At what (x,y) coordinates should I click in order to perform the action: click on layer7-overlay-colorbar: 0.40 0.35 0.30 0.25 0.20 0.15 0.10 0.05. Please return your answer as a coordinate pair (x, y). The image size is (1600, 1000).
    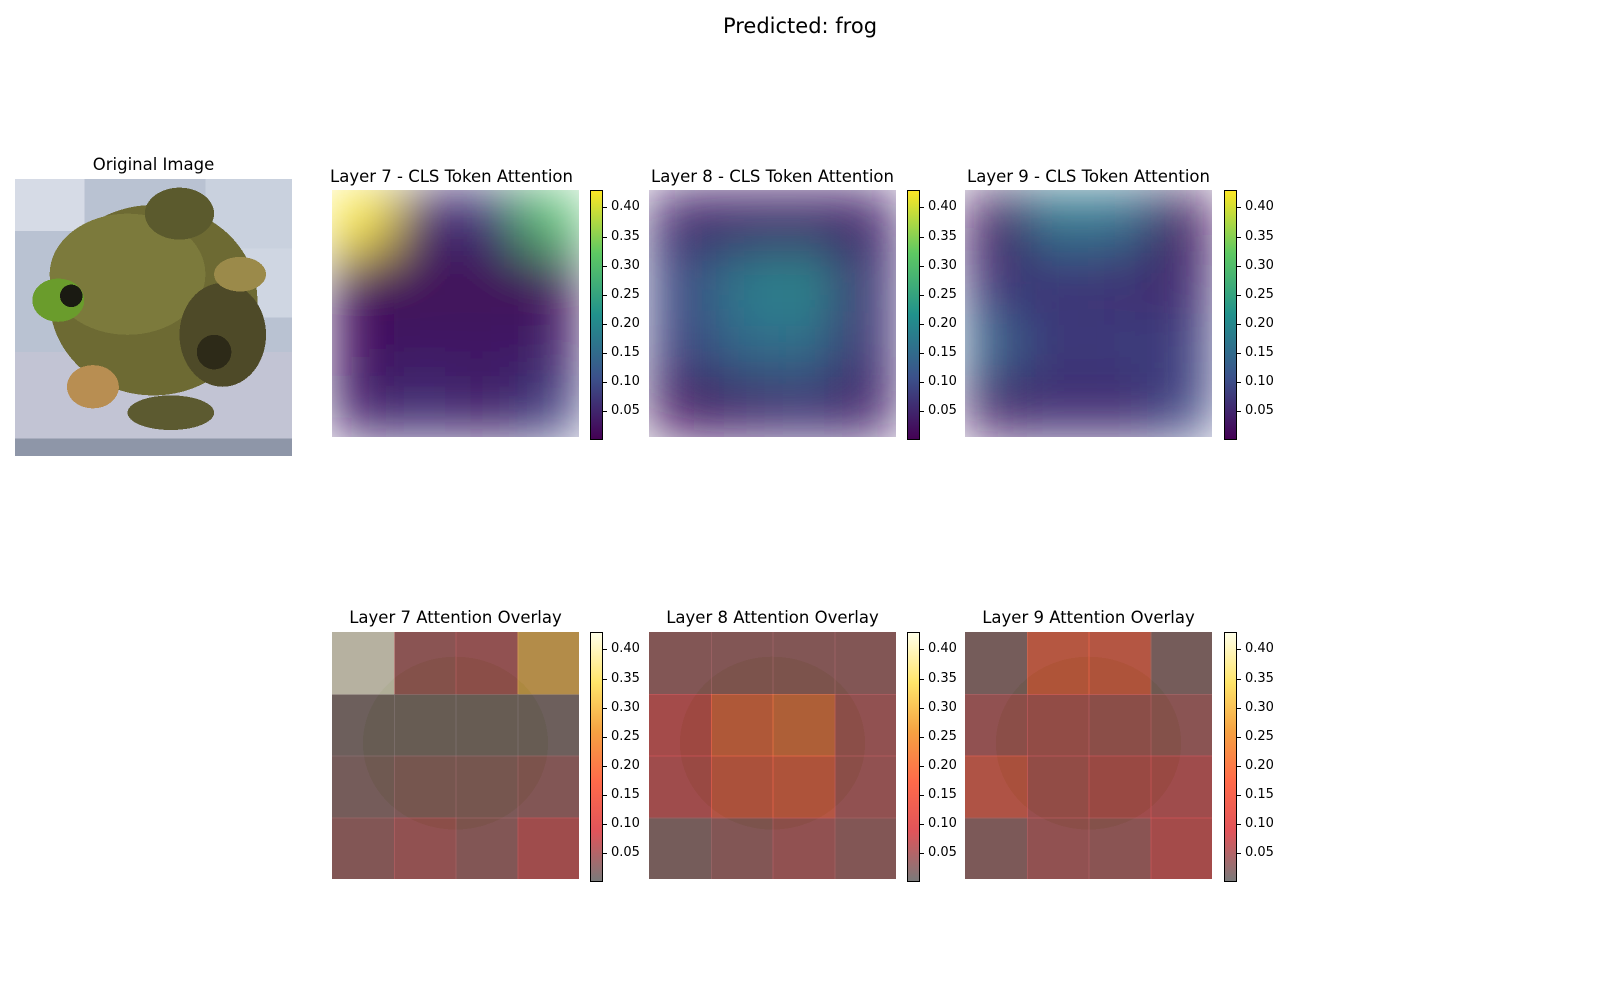
    Looking at the image, I should click on (630, 760).